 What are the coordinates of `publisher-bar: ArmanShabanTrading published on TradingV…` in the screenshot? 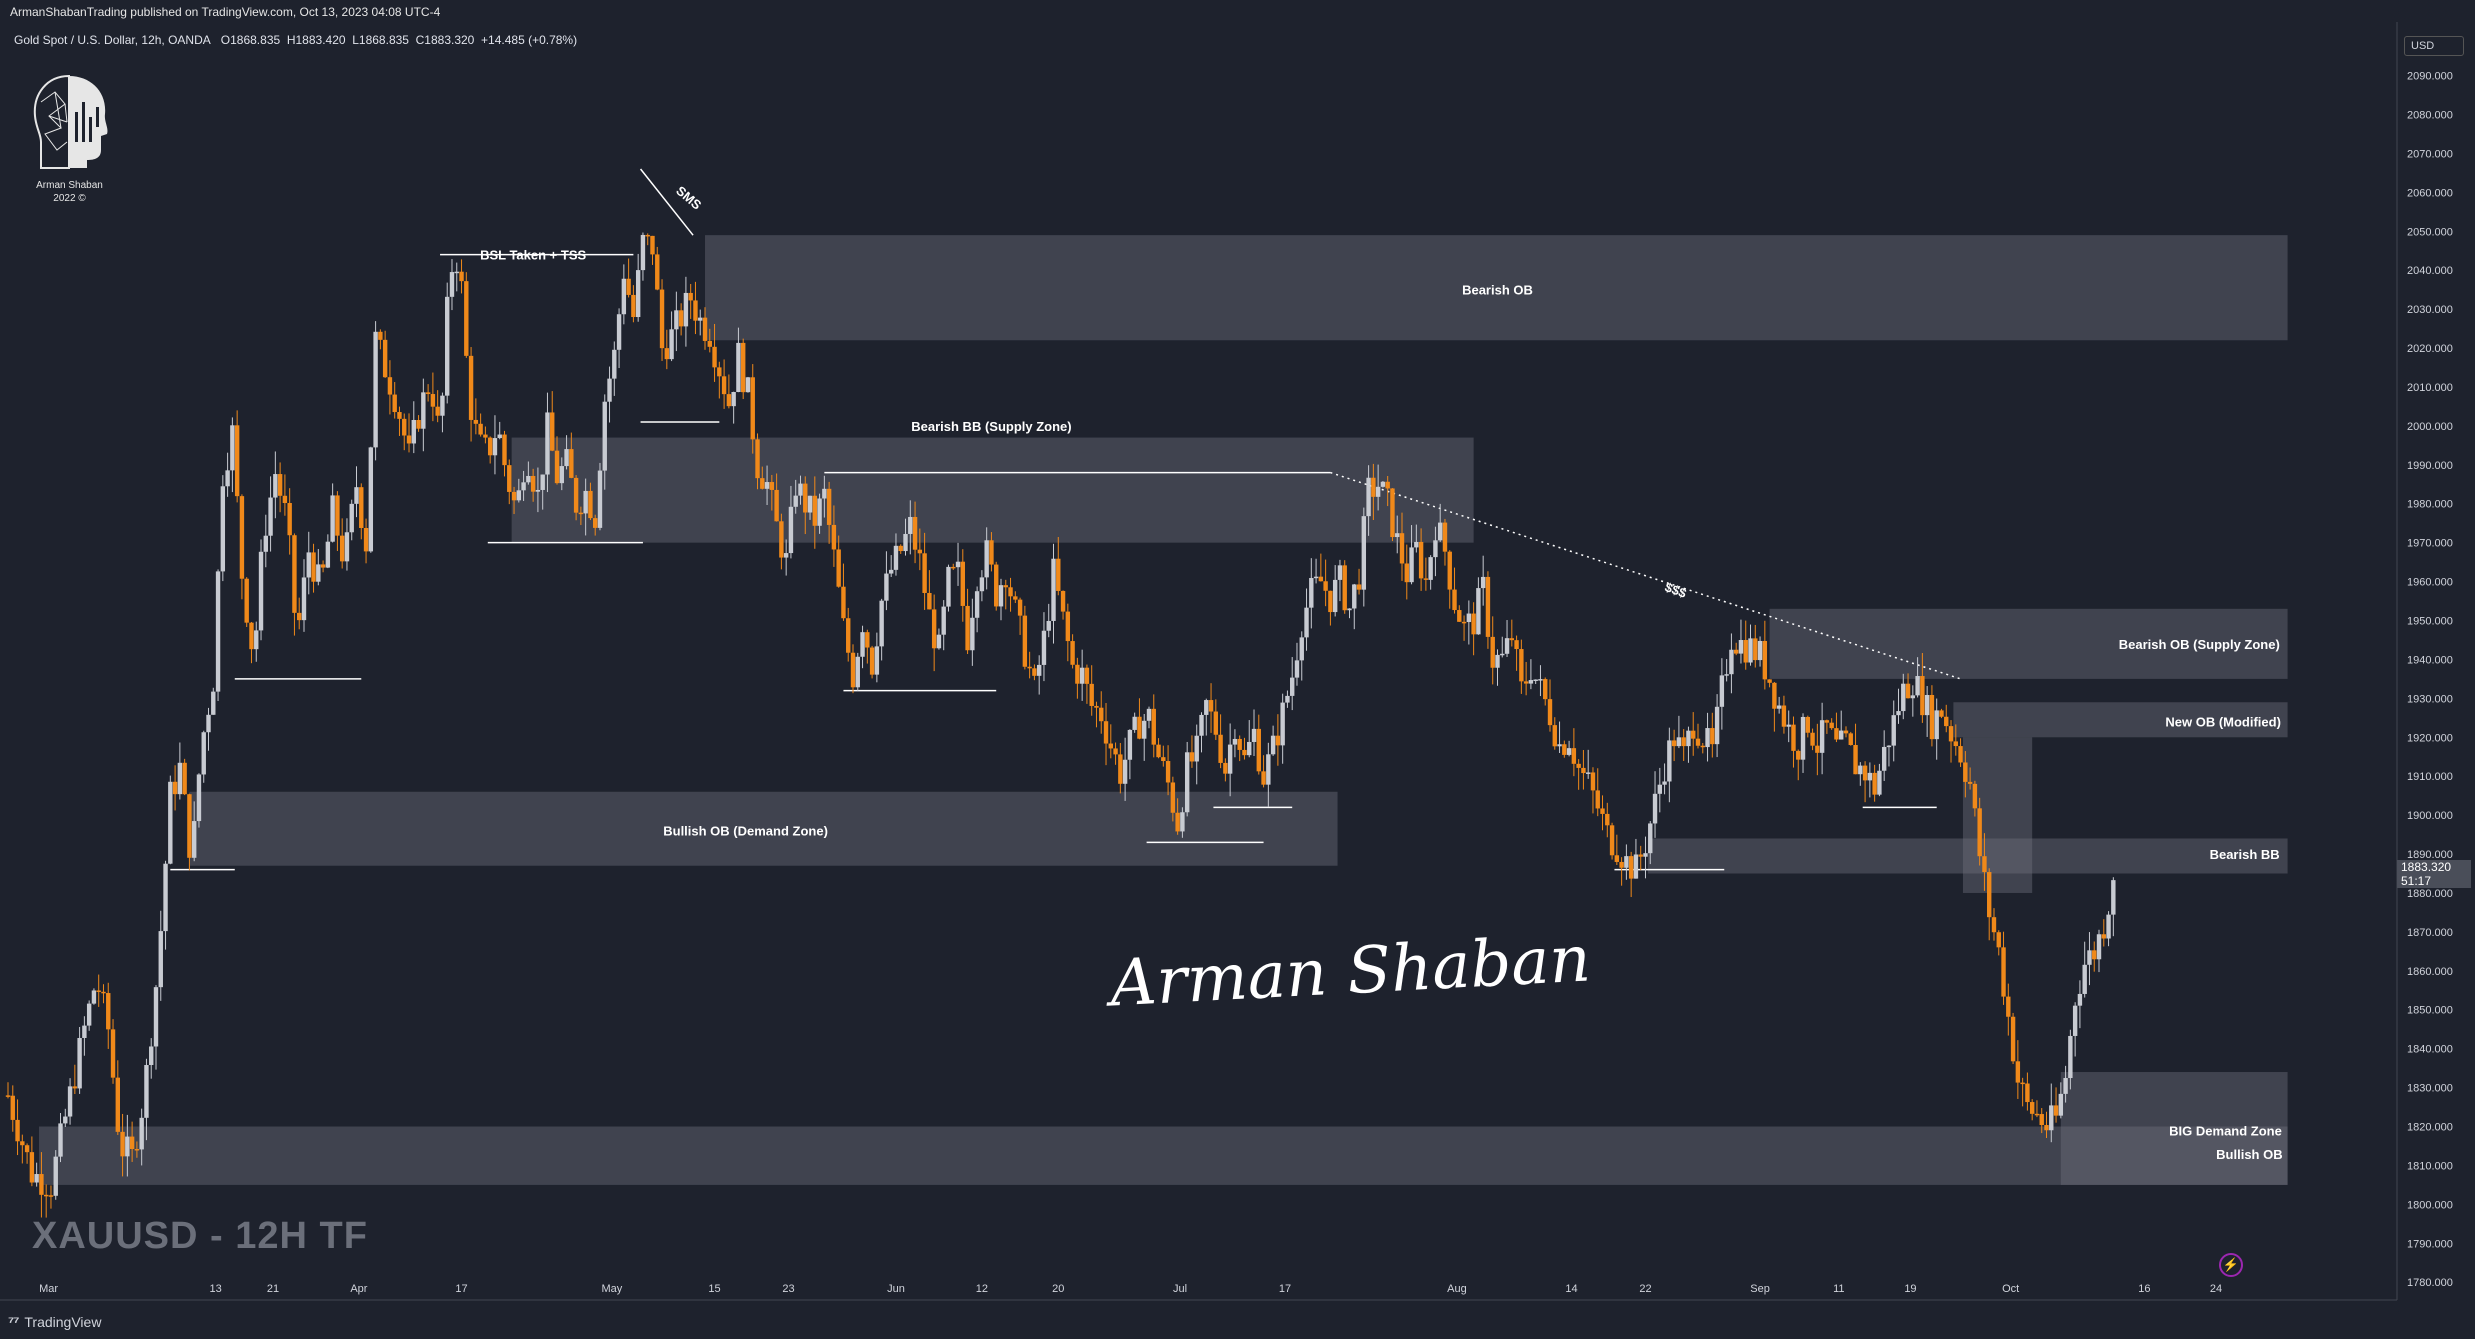 It's located at (1237, 11).